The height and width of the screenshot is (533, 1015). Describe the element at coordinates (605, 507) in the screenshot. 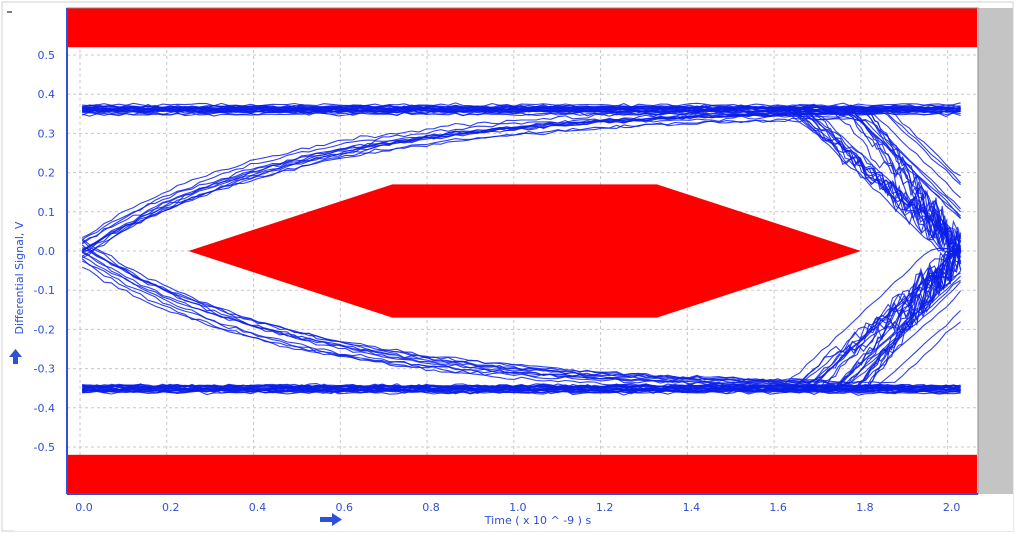

I see `x-tick-label: 1.2` at that location.